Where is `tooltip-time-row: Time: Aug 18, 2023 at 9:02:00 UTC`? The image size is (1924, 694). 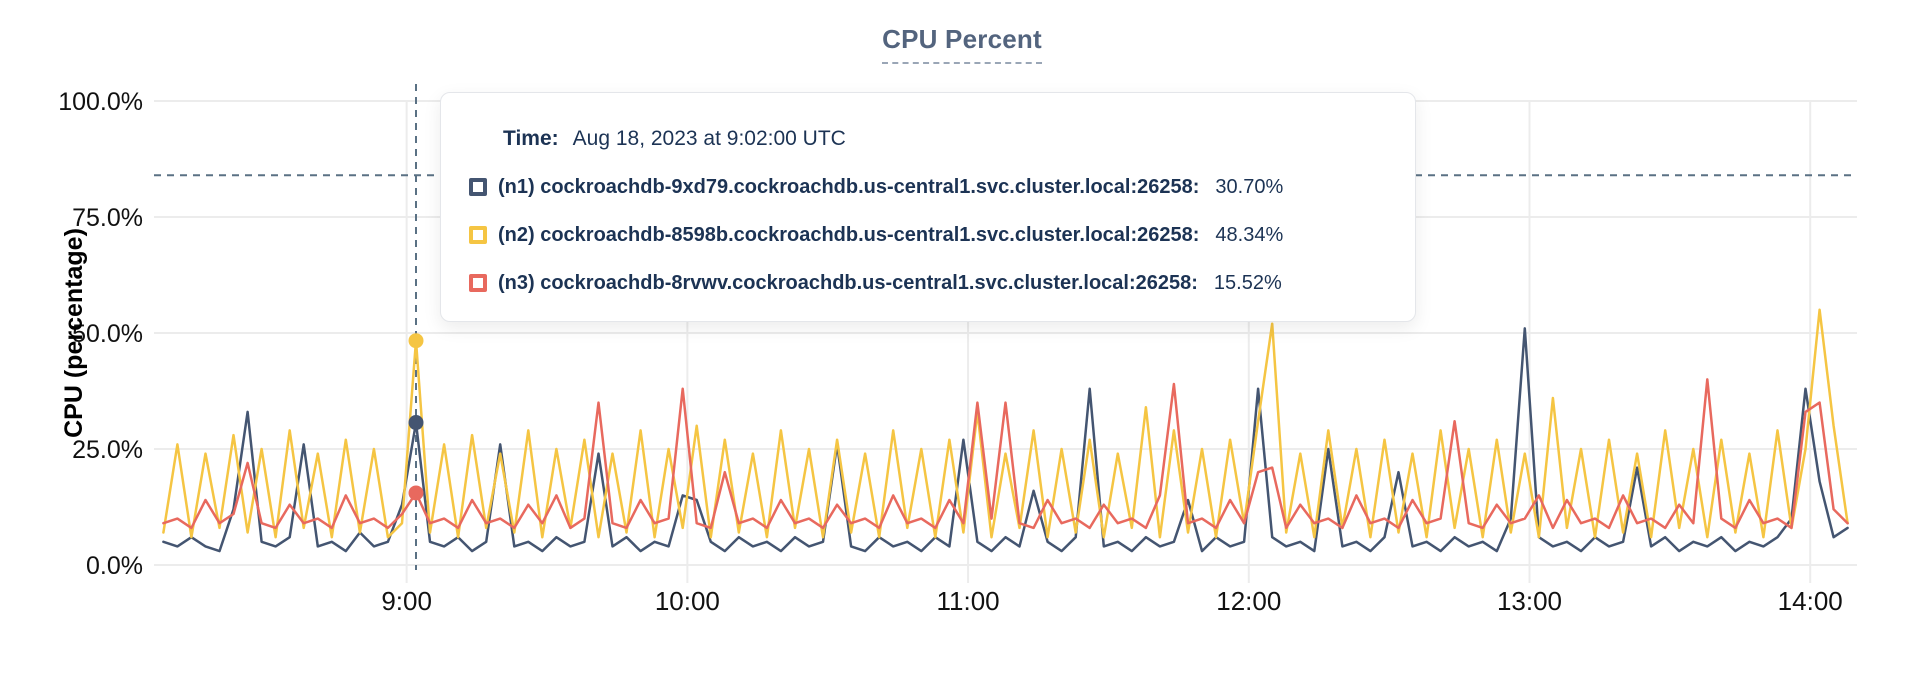 tooltip-time-row: Time: Aug 18, 2023 at 9:02:00 UTC is located at coordinates (930, 139).